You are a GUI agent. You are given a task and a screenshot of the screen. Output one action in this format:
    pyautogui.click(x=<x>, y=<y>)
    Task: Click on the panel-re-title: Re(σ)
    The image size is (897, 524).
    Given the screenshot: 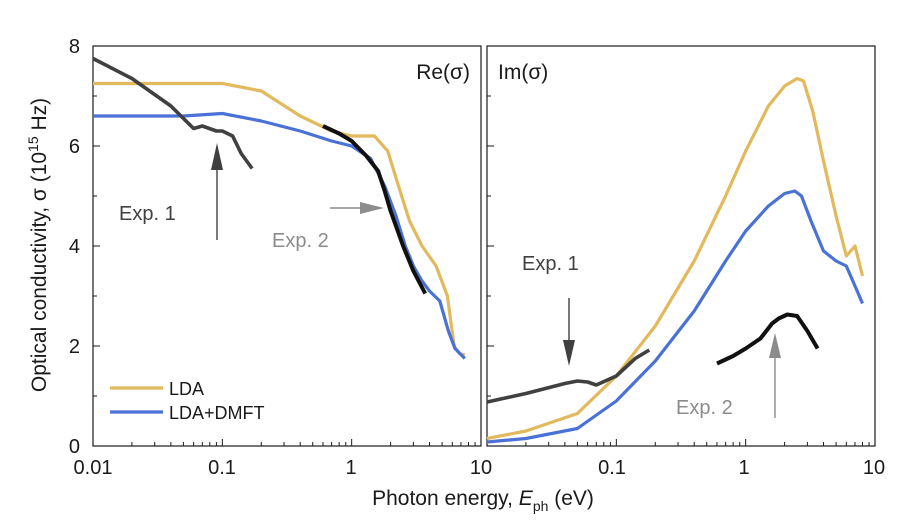 What is the action you would take?
    pyautogui.click(x=443, y=72)
    